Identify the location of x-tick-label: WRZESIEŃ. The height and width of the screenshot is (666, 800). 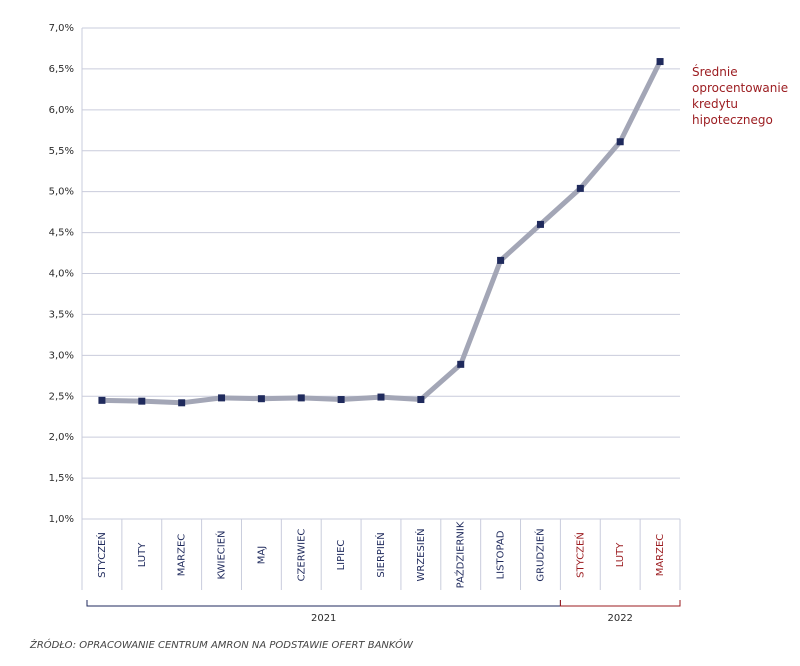
(420, 554).